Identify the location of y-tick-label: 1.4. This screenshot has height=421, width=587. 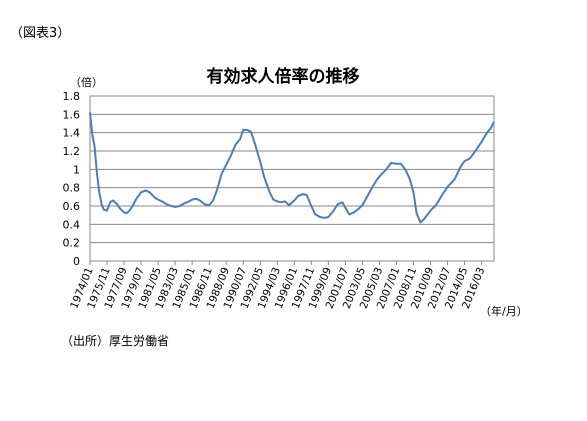
(72, 133).